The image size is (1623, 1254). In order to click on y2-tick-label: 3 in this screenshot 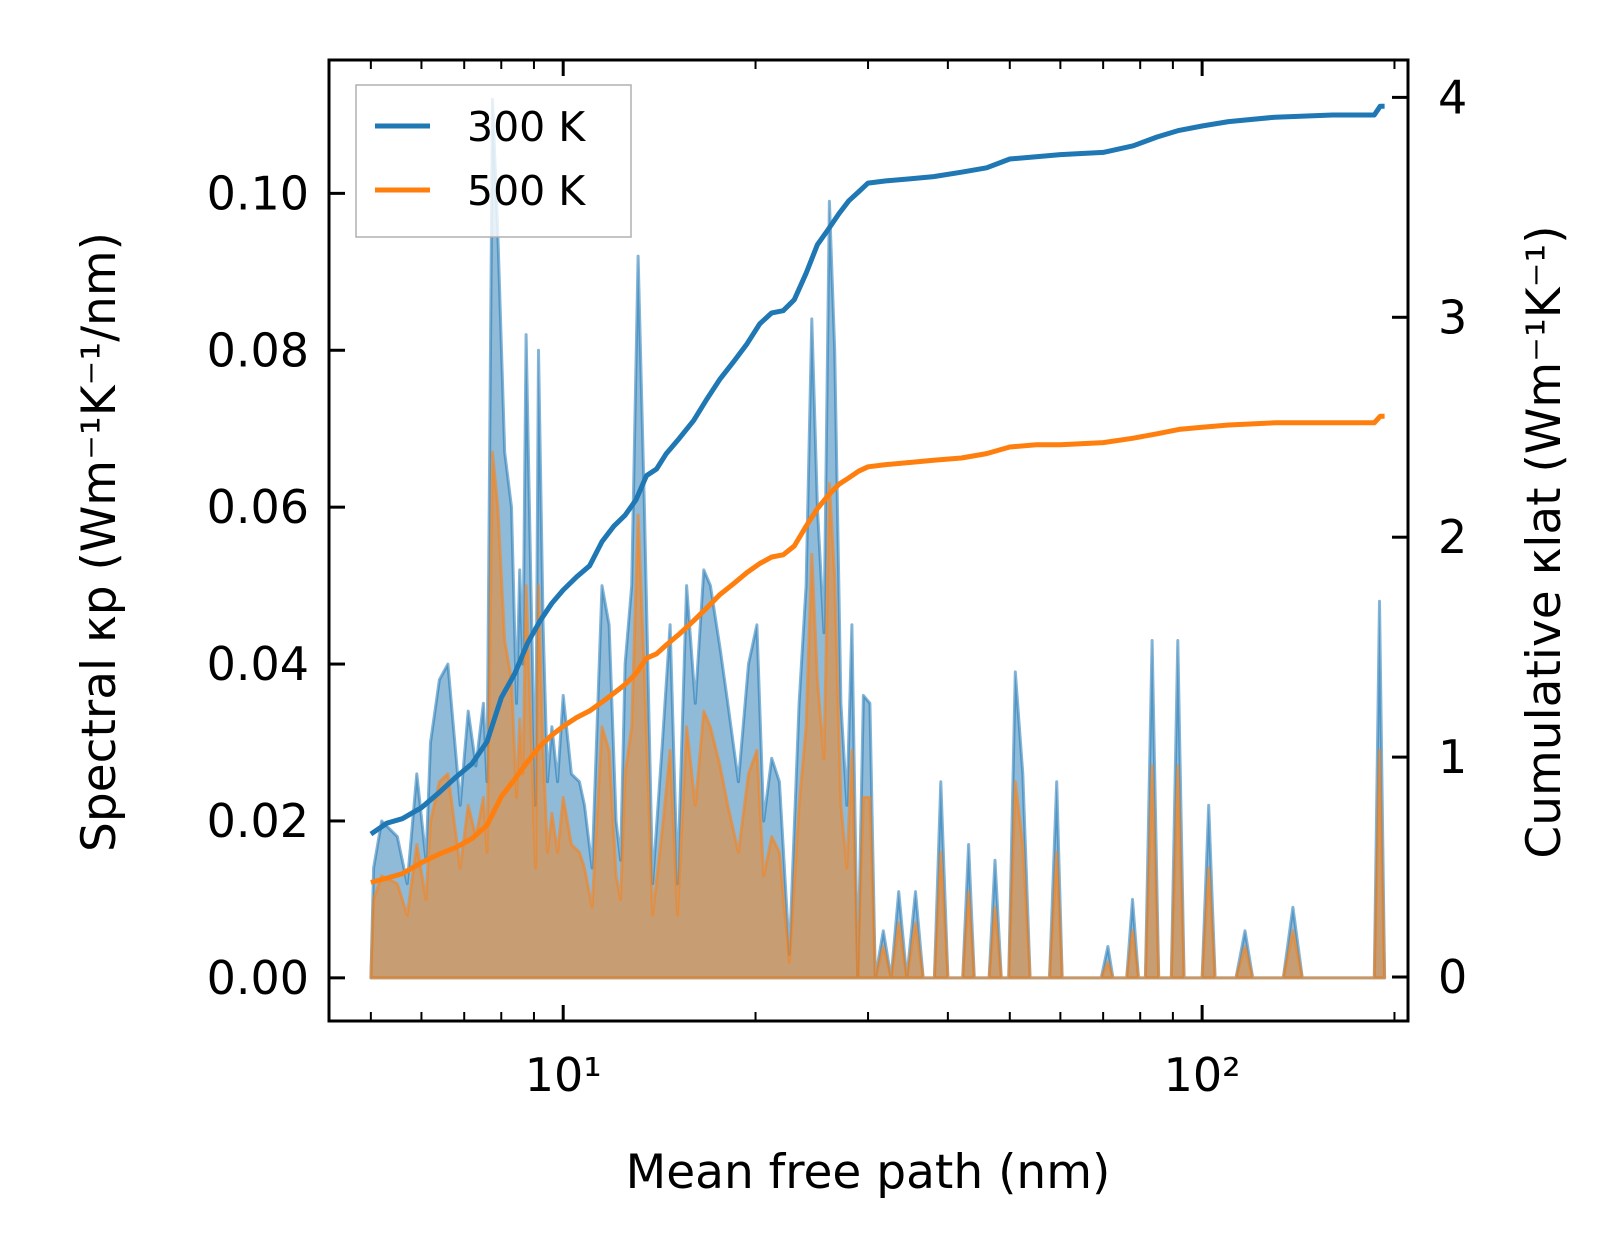, I will do `click(1452, 317)`.